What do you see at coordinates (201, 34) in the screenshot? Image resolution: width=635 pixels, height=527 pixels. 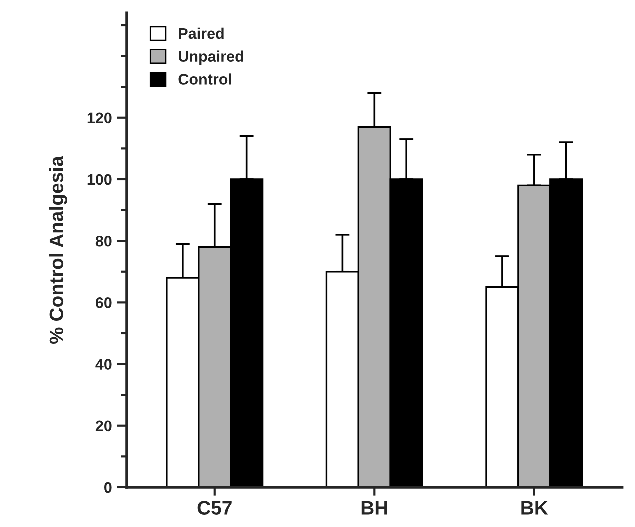 I see `legend-label: Paired` at bounding box center [201, 34].